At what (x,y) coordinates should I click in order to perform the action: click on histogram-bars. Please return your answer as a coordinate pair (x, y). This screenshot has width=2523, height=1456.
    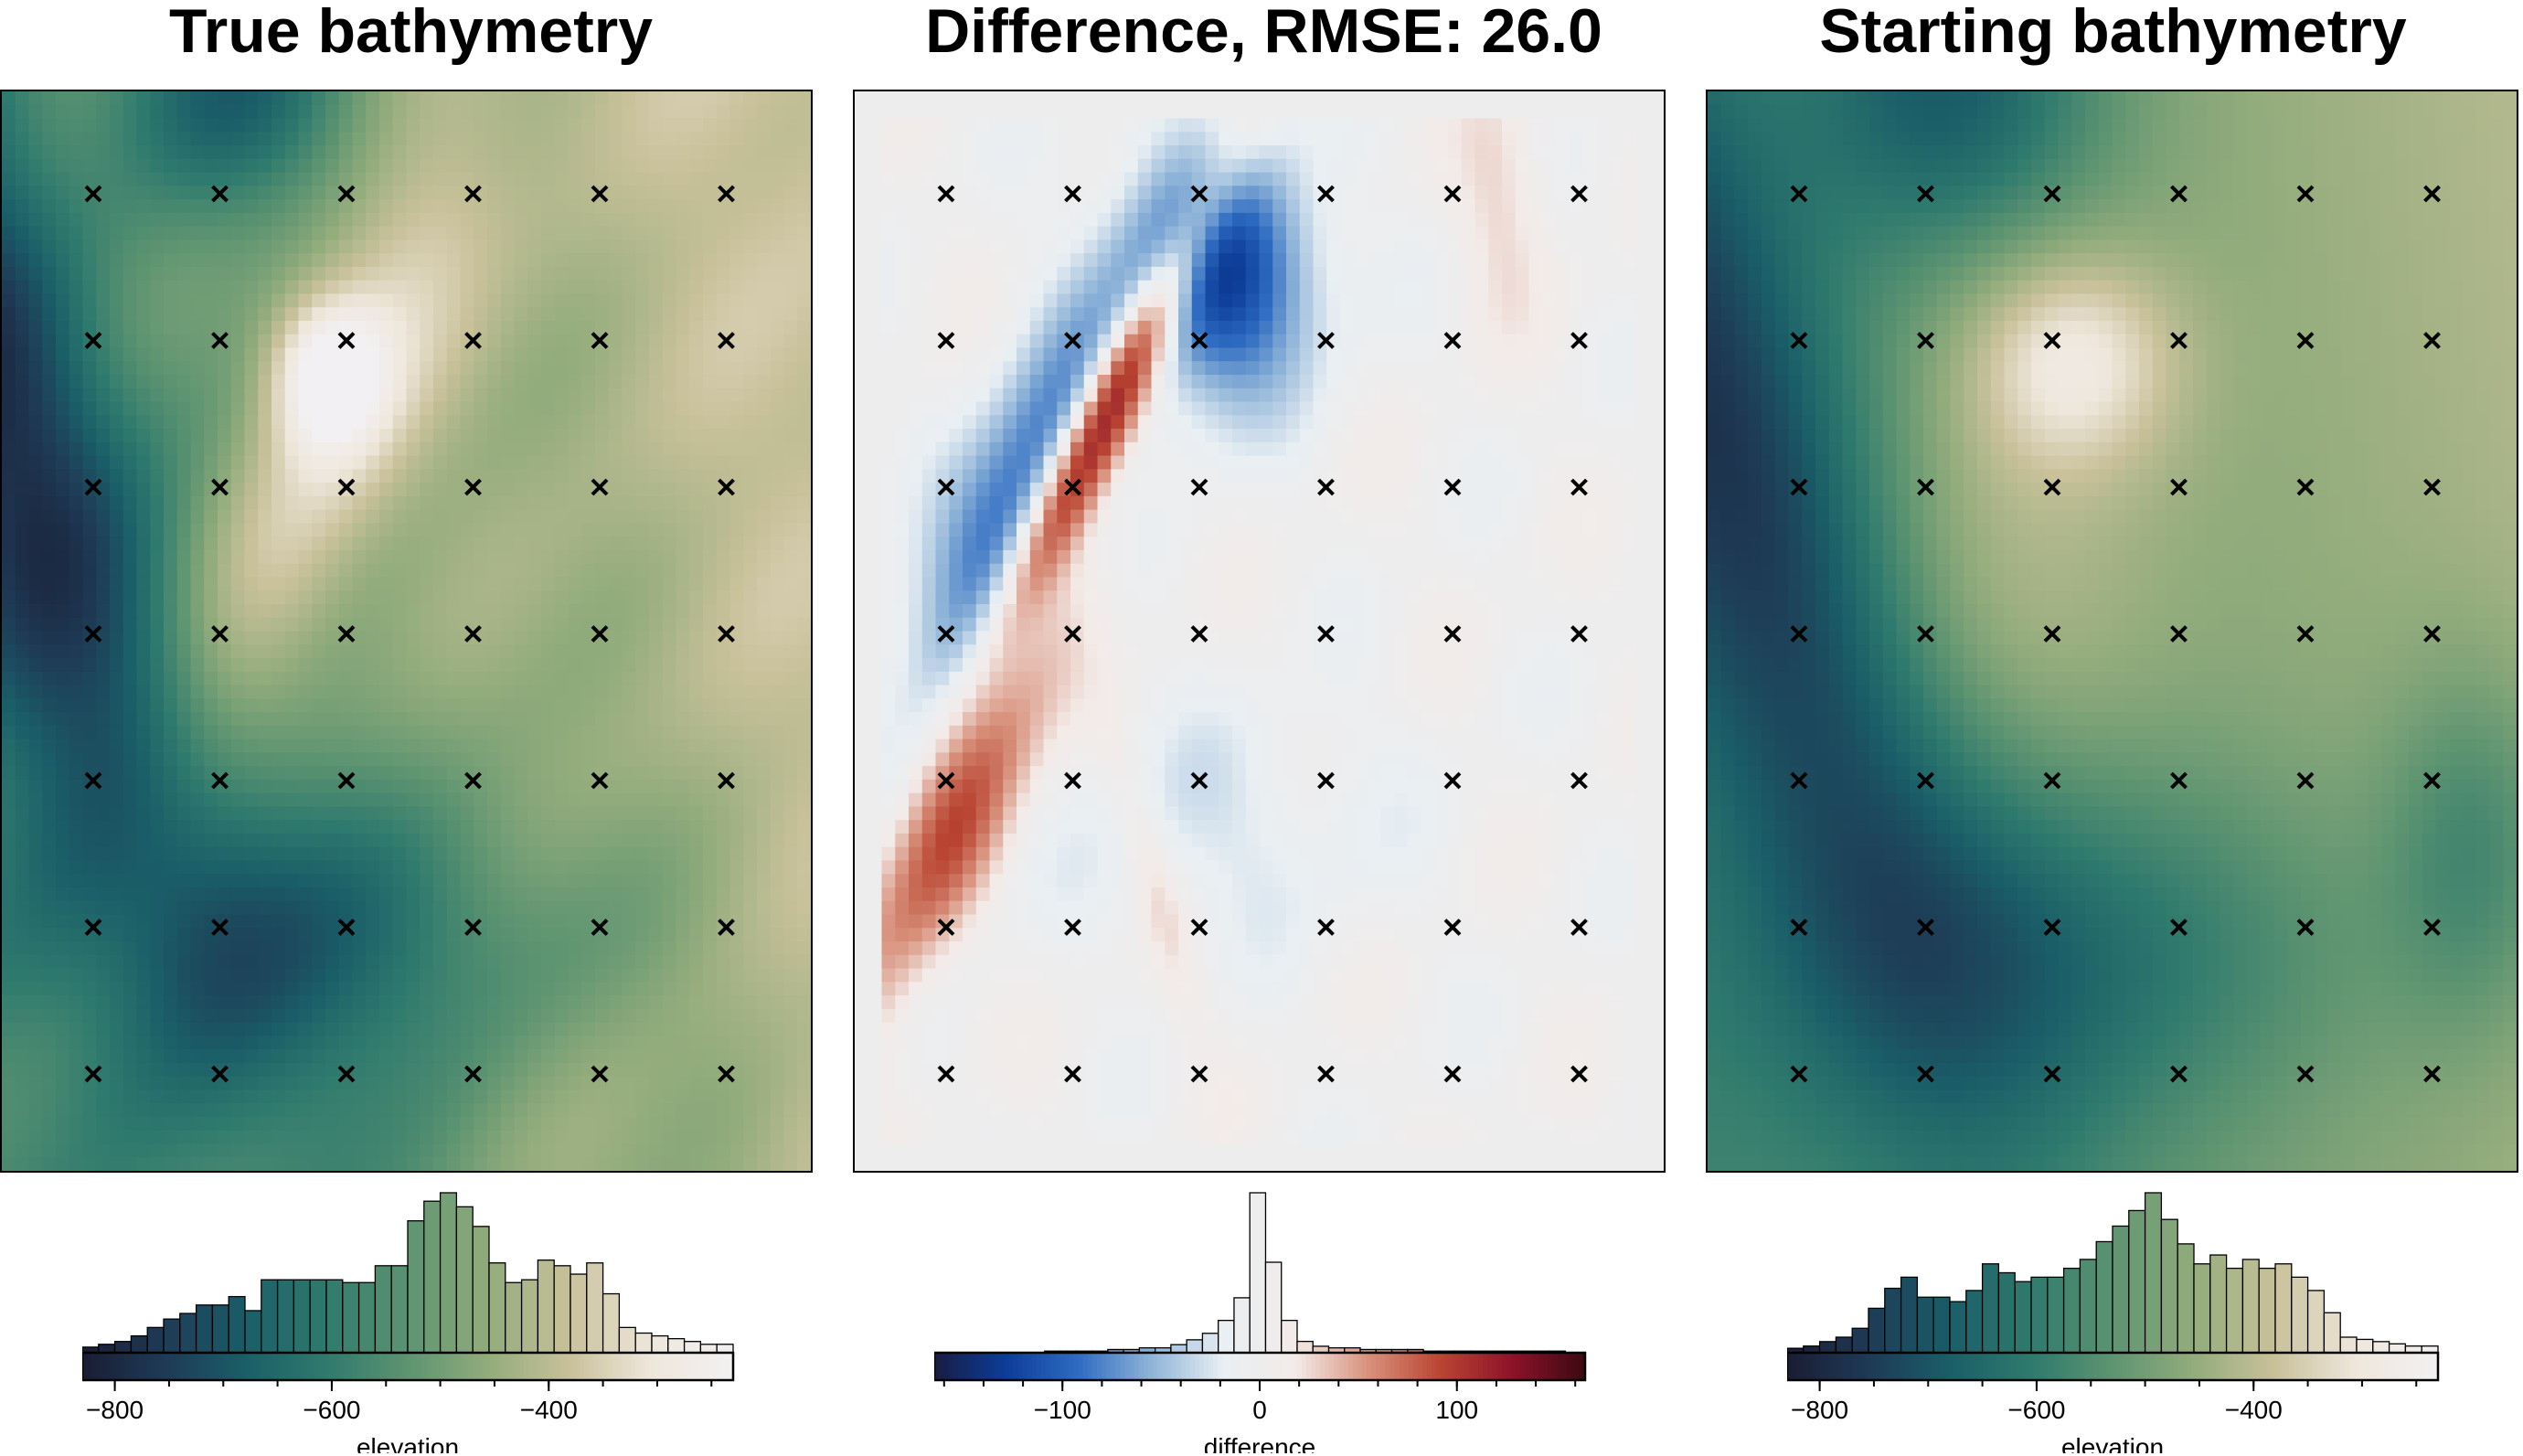
    Looking at the image, I should click on (1306, 1273).